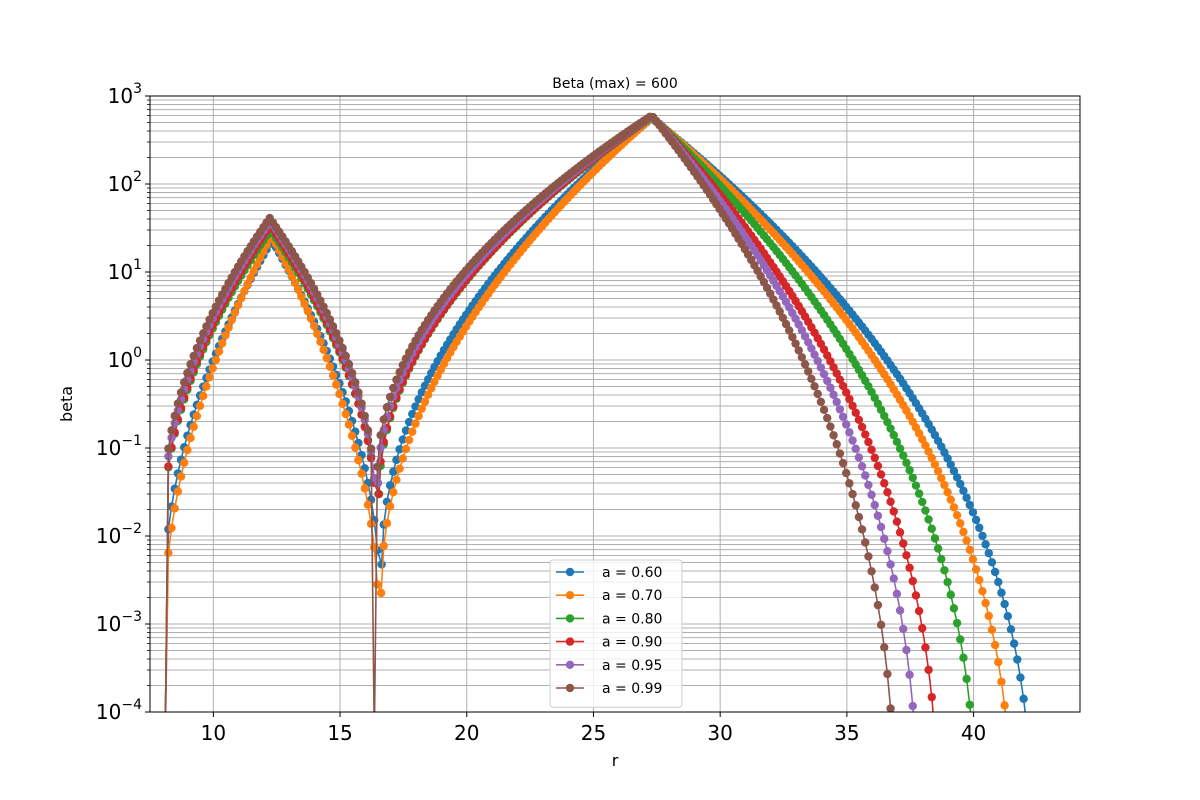 The height and width of the screenshot is (800, 1200). What do you see at coordinates (632, 573) in the screenshot?
I see `legend-label: a = 0.60` at bounding box center [632, 573].